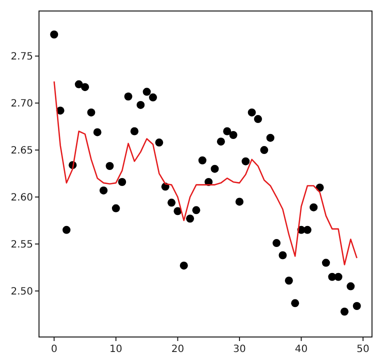 The height and width of the screenshot is (361, 382). I want to click on y-tick-label: 2.65, so click(21, 151).